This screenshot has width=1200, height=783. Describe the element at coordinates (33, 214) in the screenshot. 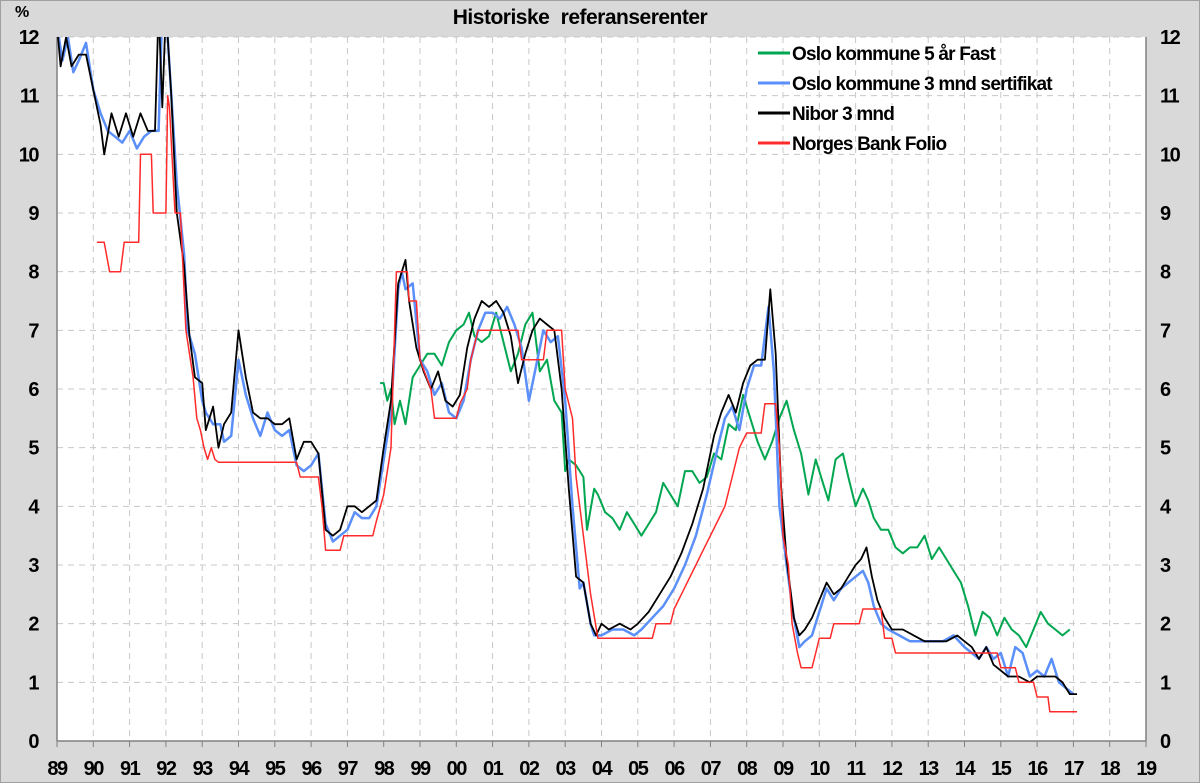

I see `y-tick-label-left: 9` at that location.